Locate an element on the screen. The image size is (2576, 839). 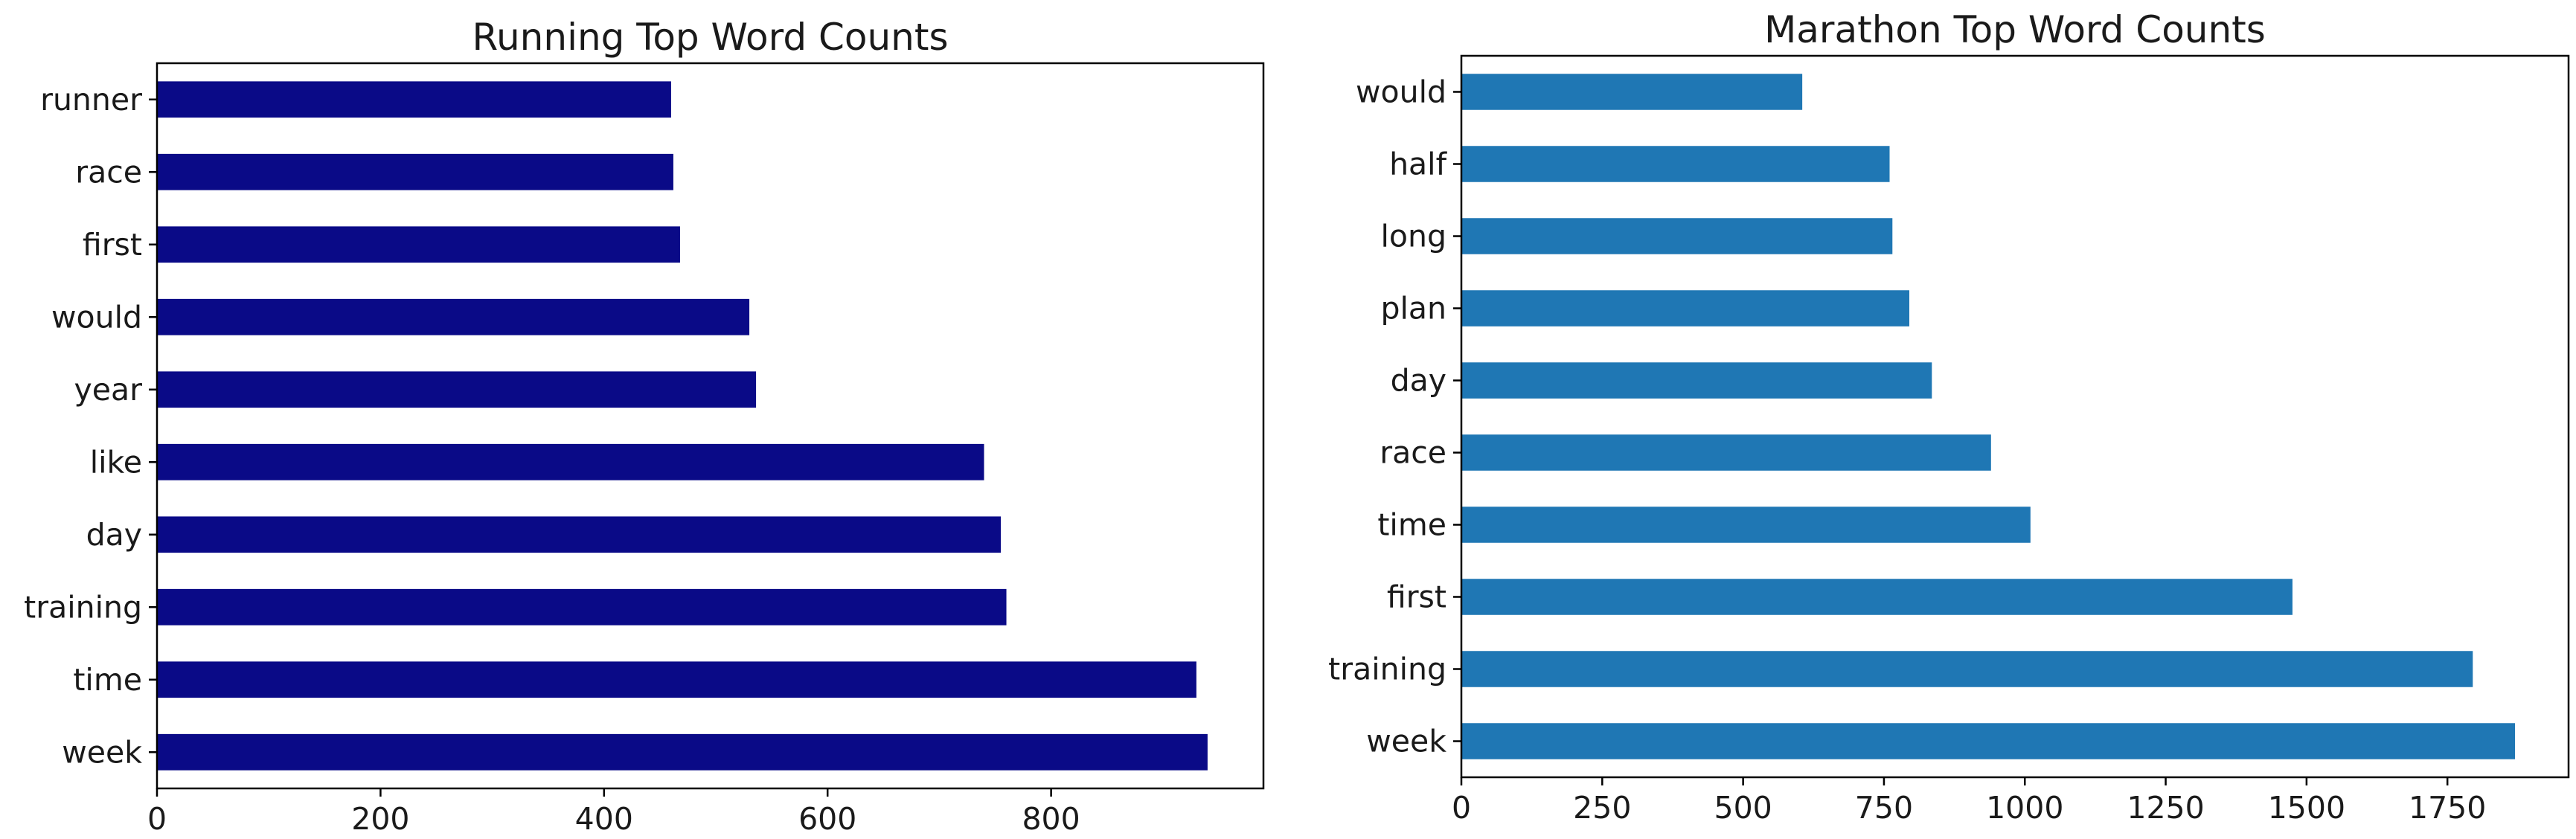
marathon-y-tick-label: race is located at coordinates (1413, 453).